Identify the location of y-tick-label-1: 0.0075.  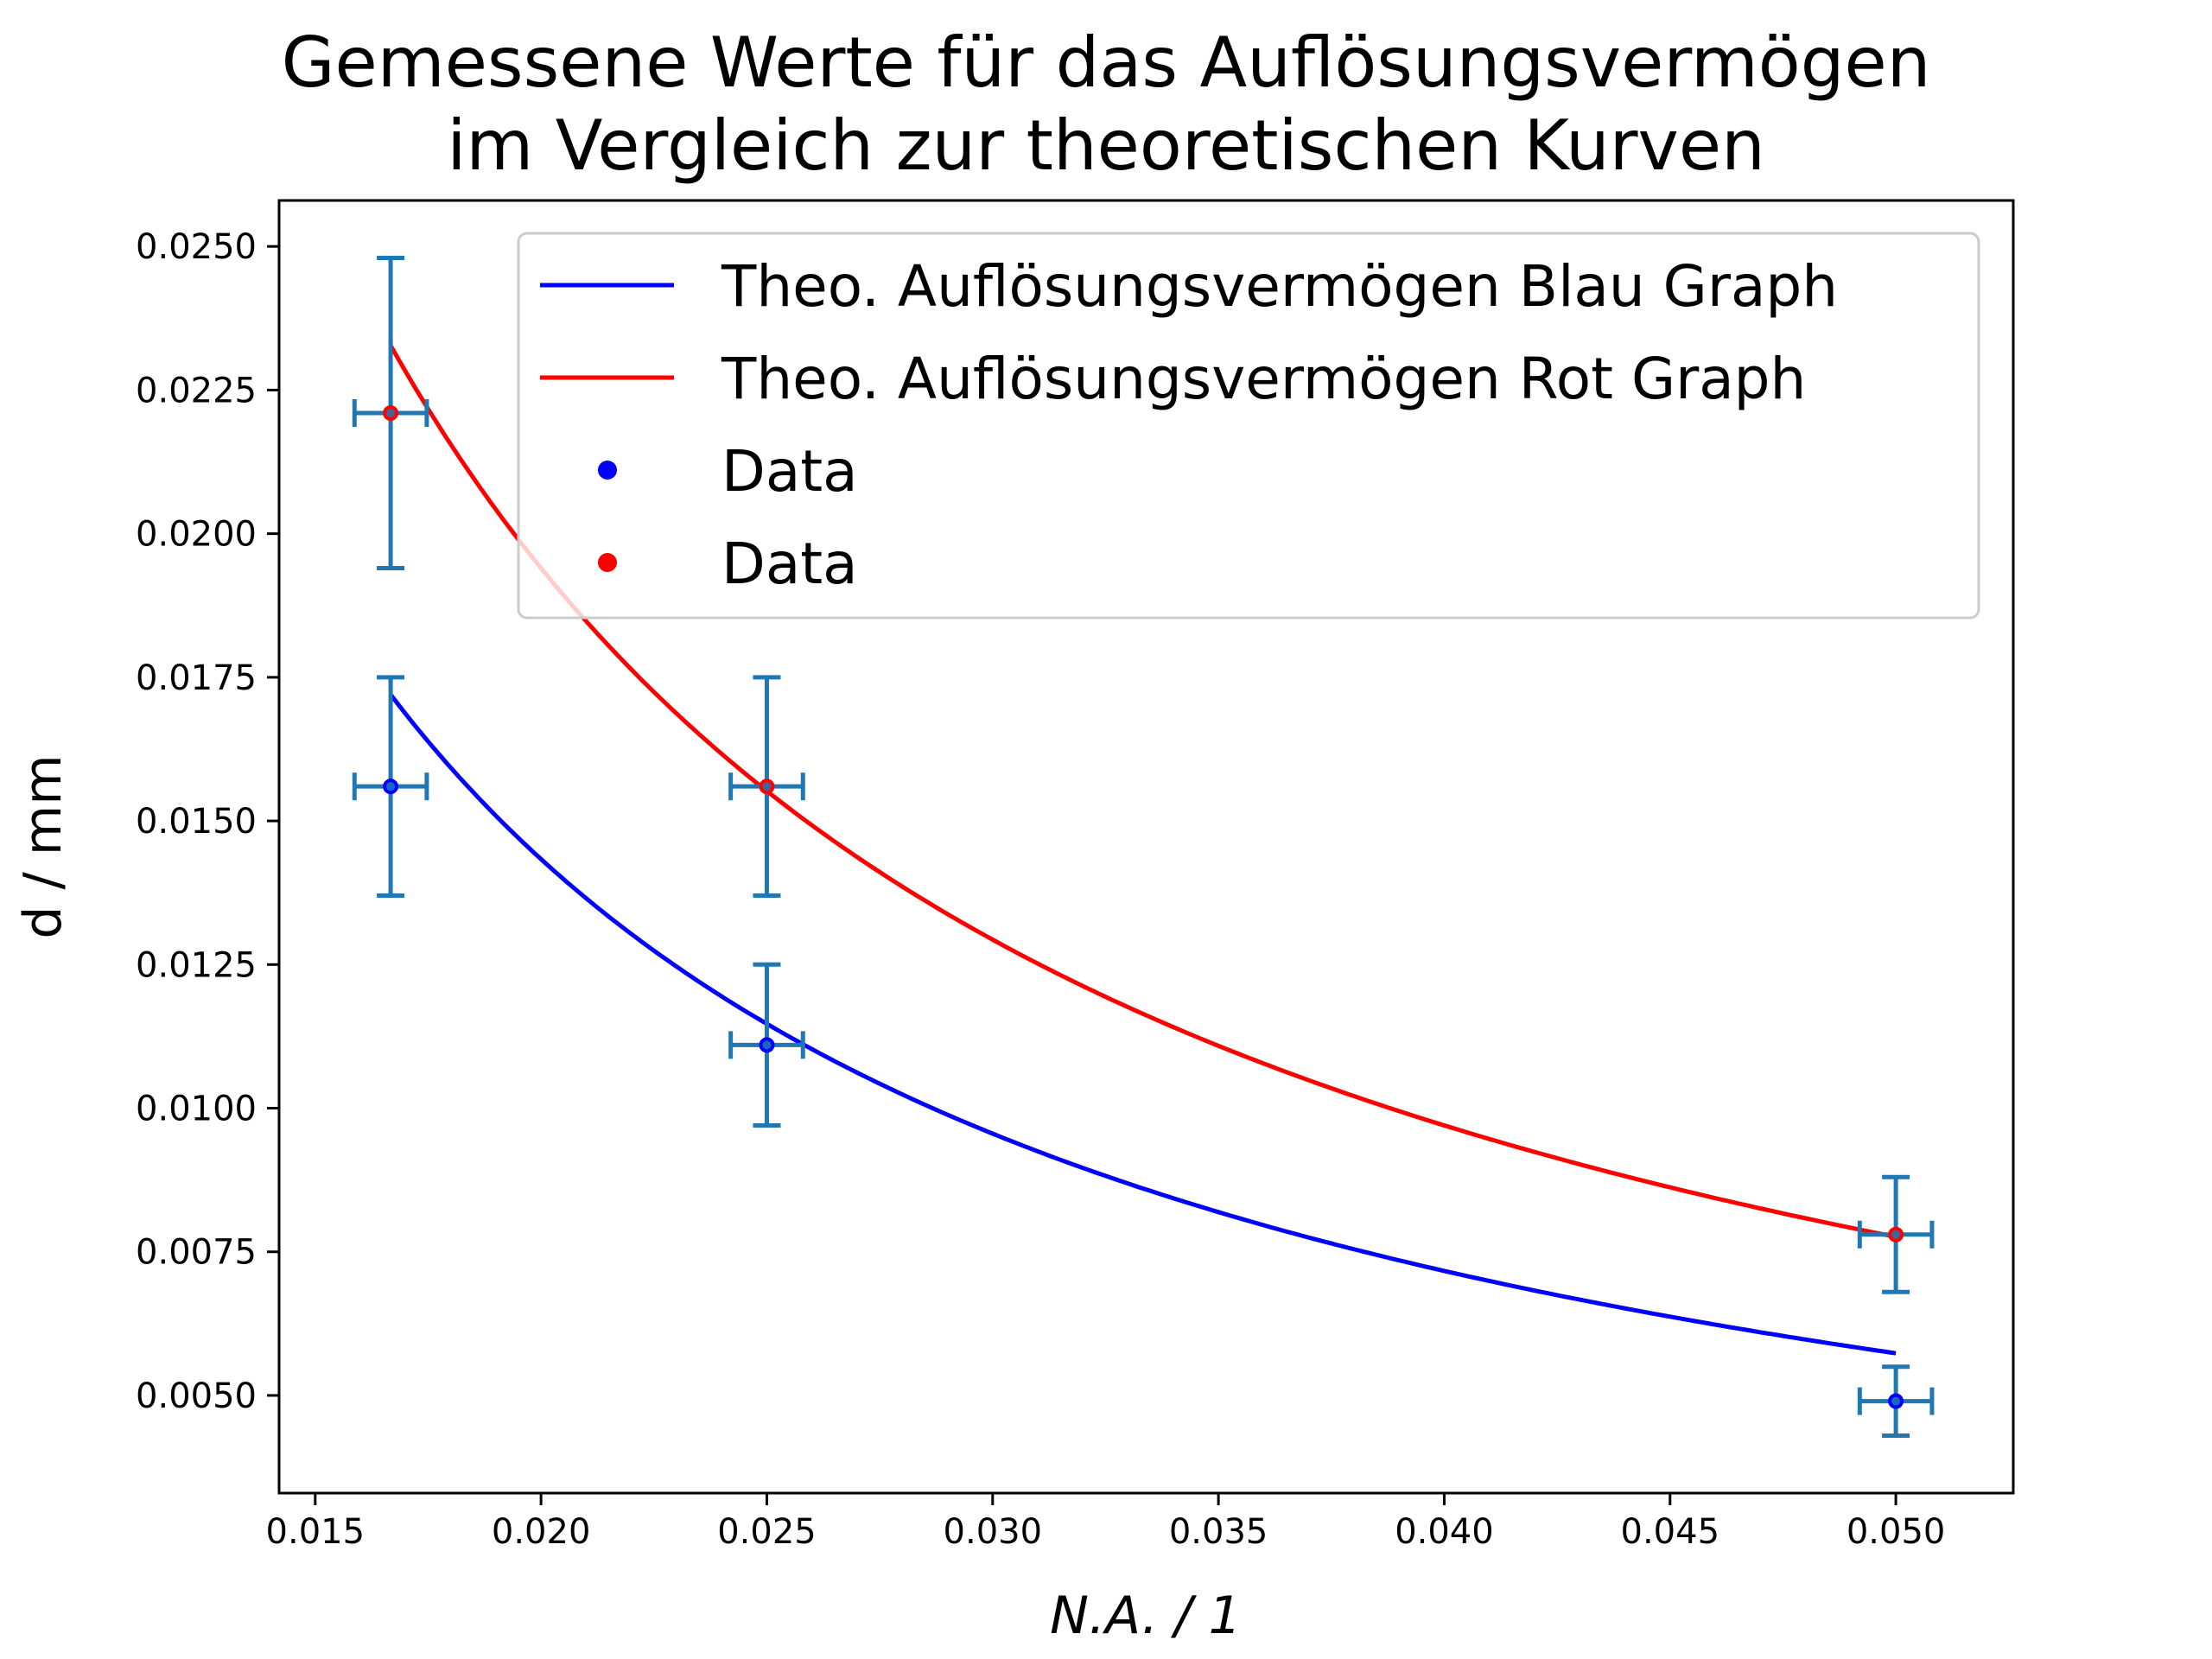
(196, 1253).